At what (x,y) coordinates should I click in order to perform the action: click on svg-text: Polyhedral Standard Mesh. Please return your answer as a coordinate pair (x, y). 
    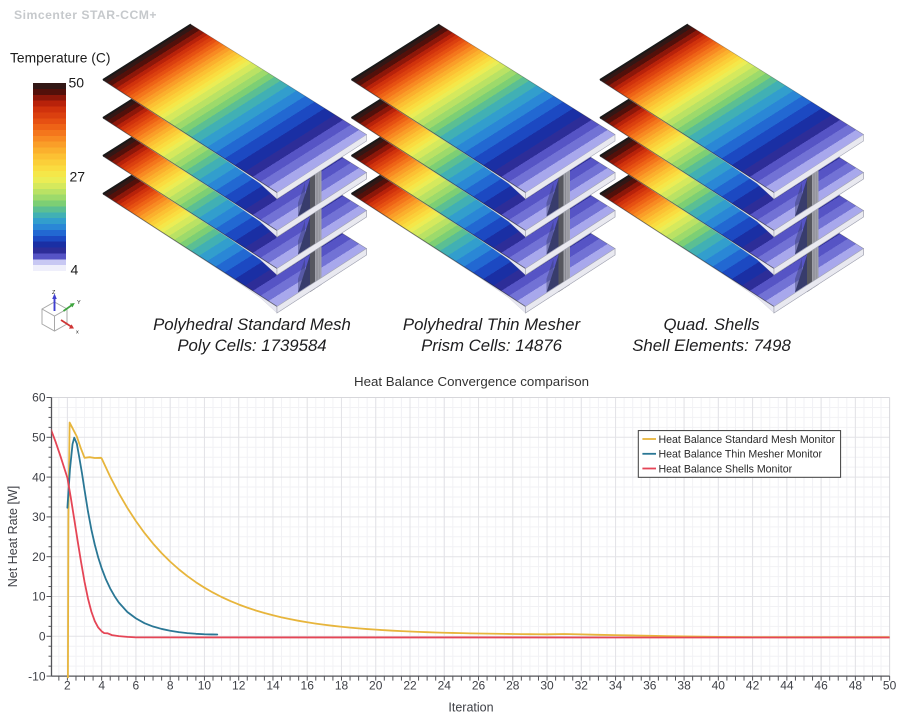
    Looking at the image, I should click on (252, 324).